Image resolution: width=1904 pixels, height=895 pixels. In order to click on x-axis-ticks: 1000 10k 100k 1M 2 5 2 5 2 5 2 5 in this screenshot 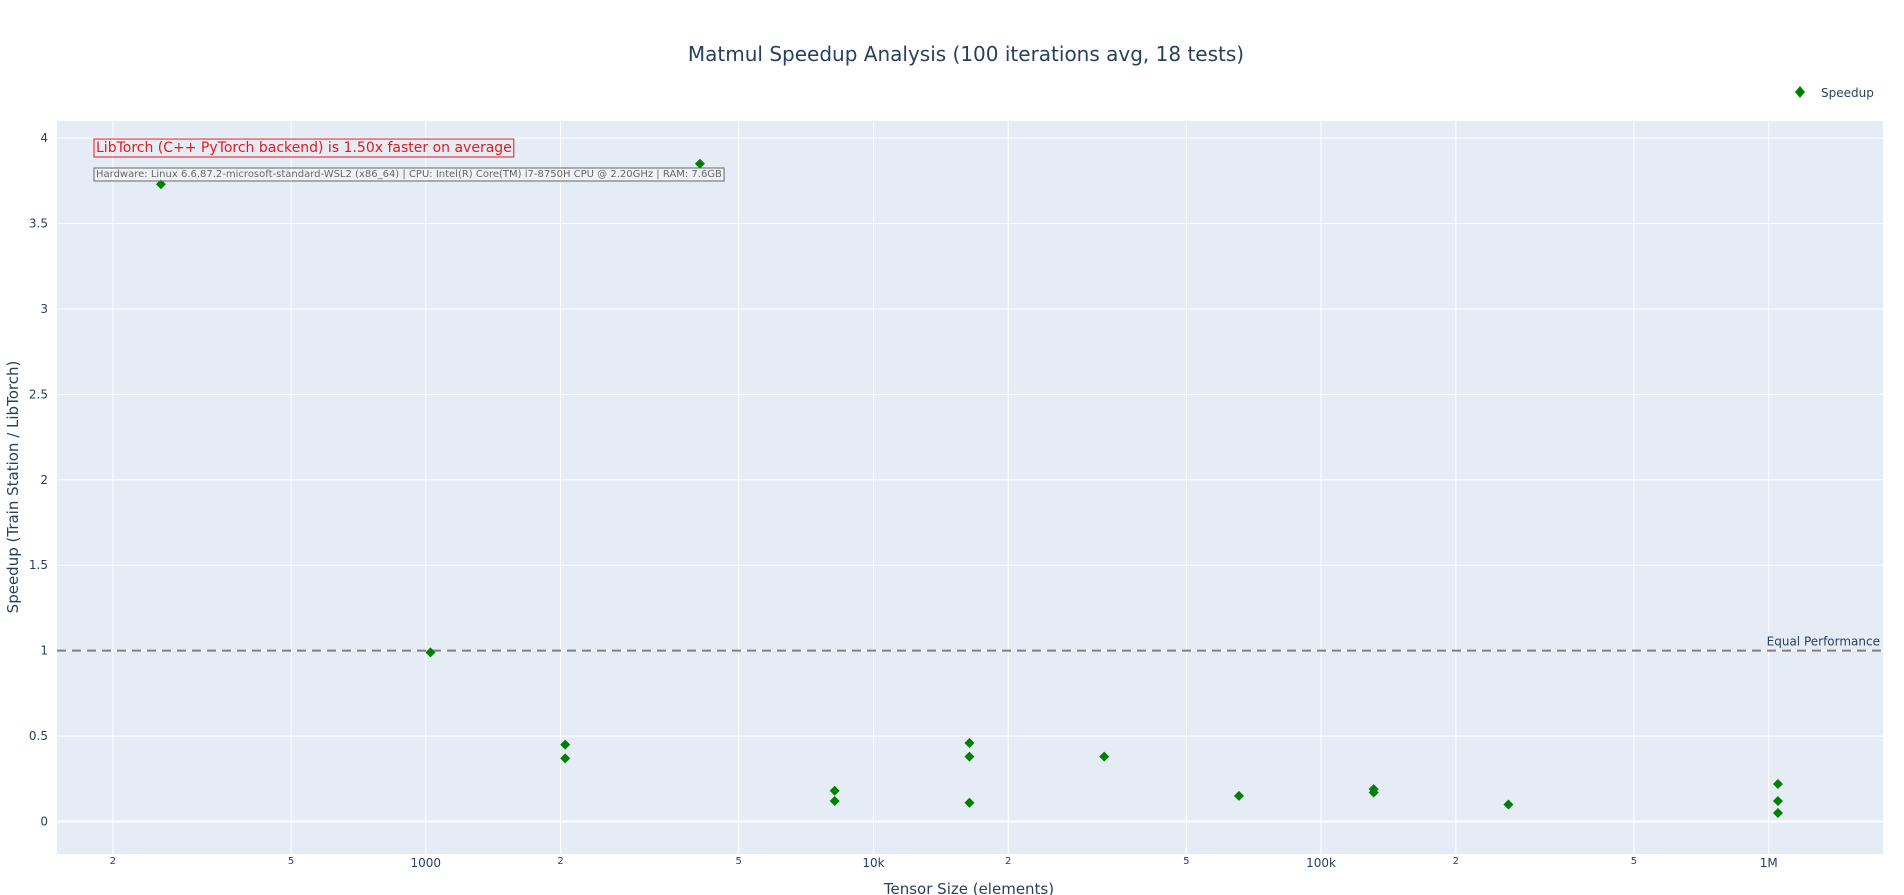, I will do `click(944, 863)`.